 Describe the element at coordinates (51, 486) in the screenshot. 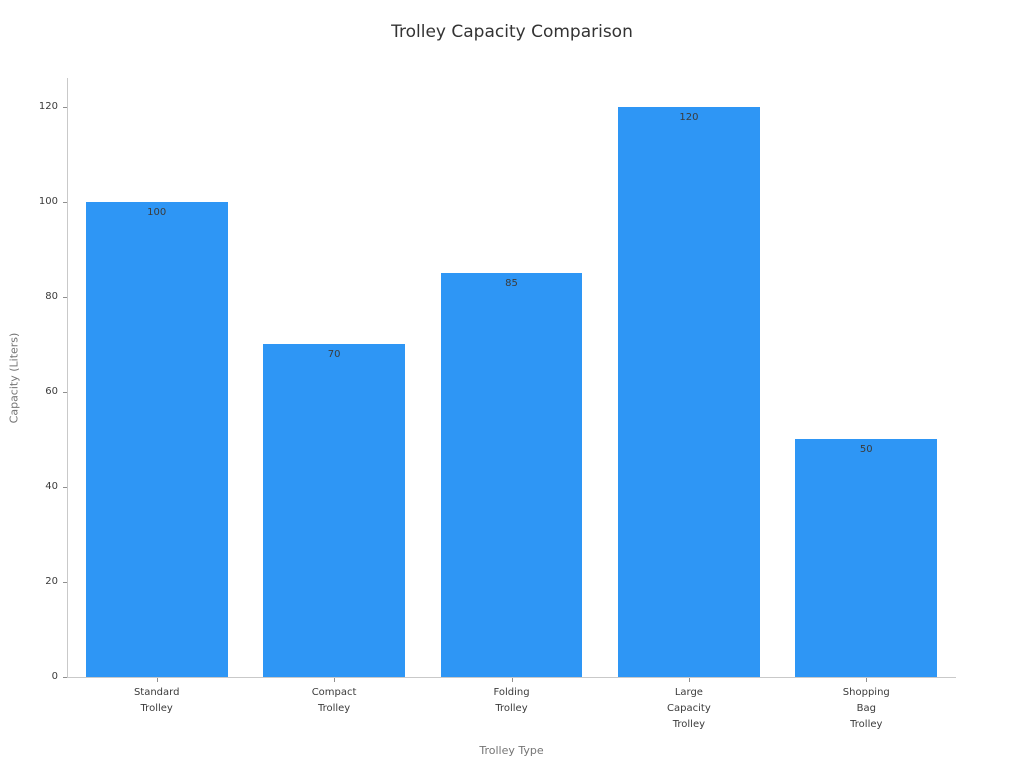

I see `y-tick-label: 40` at that location.